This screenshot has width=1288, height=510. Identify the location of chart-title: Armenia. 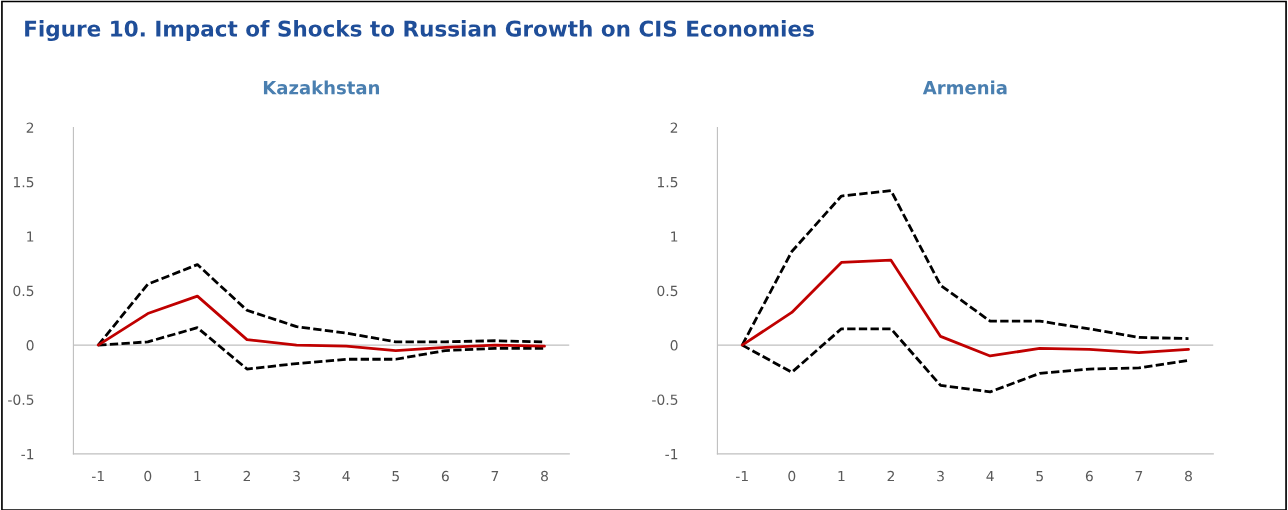
(964, 87).